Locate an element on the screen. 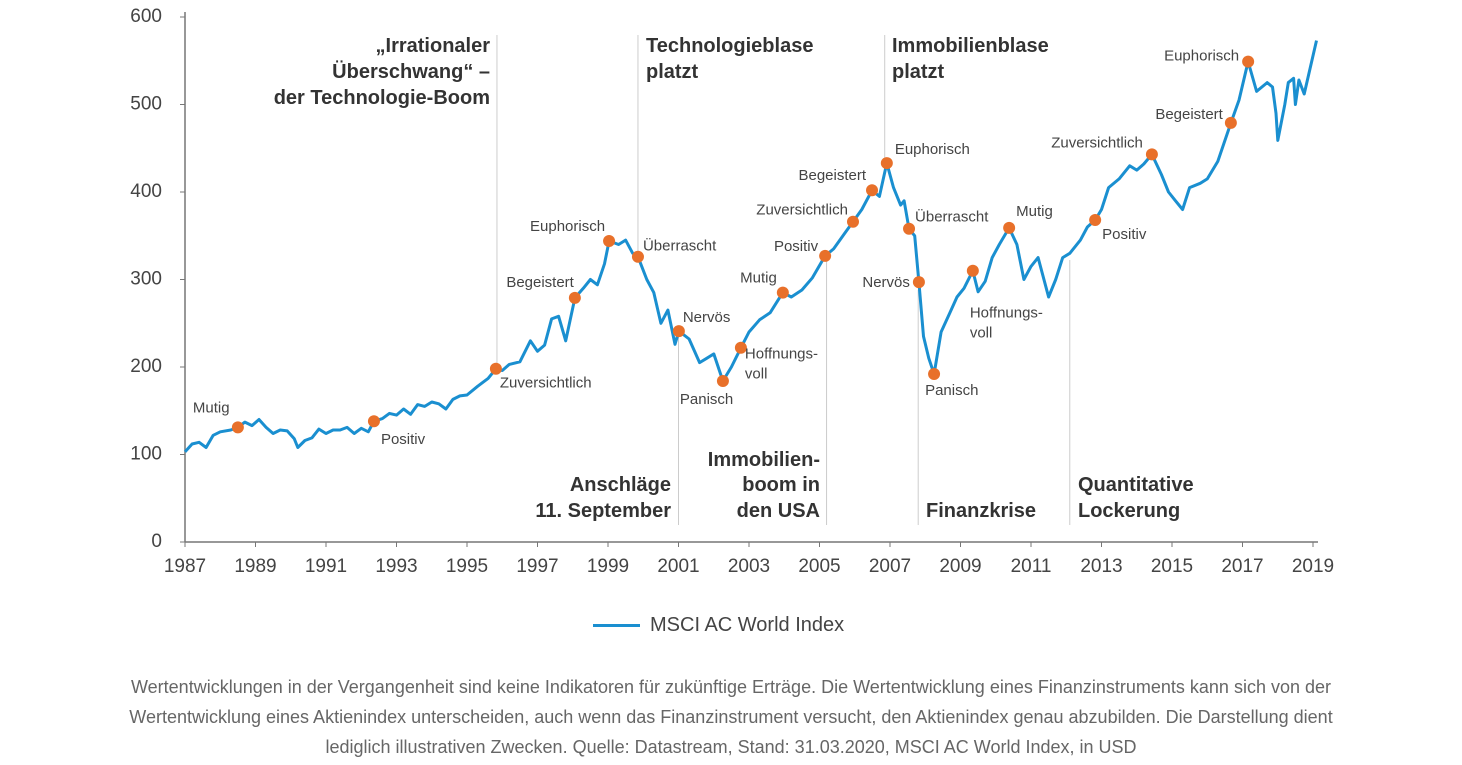 The height and width of the screenshot is (765, 1462). event-label: Überschwang“ – is located at coordinates (411, 71).